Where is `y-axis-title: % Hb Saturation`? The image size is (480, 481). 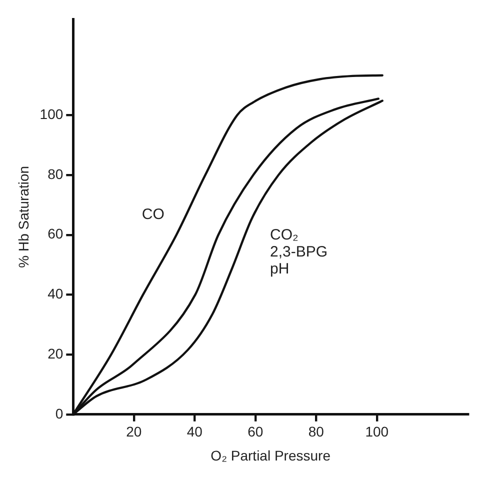
y-axis-title: % Hb Saturation is located at coordinates (23, 217).